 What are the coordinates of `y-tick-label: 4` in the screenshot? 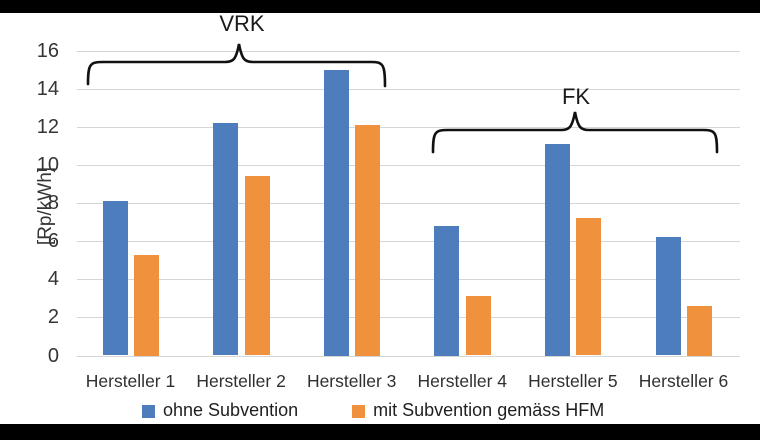 It's located at (53, 279).